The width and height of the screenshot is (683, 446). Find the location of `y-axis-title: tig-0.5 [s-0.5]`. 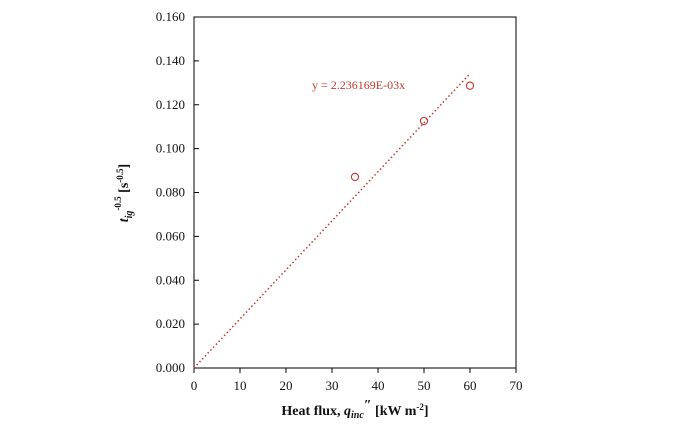

y-axis-title: tig-0.5 [s-0.5] is located at coordinates (124, 193).